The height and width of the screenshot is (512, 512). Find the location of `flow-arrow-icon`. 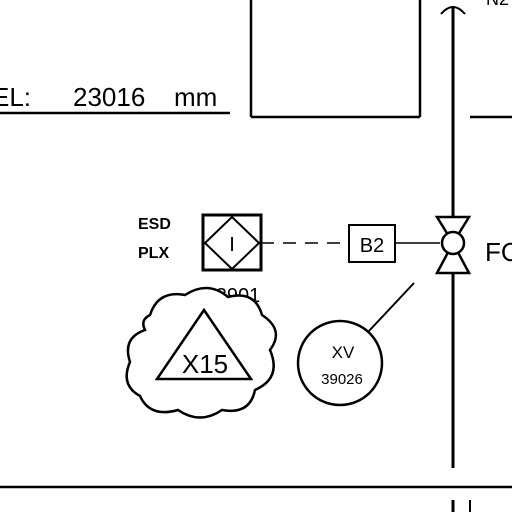

flow-arrow-icon is located at coordinates (453, 10).